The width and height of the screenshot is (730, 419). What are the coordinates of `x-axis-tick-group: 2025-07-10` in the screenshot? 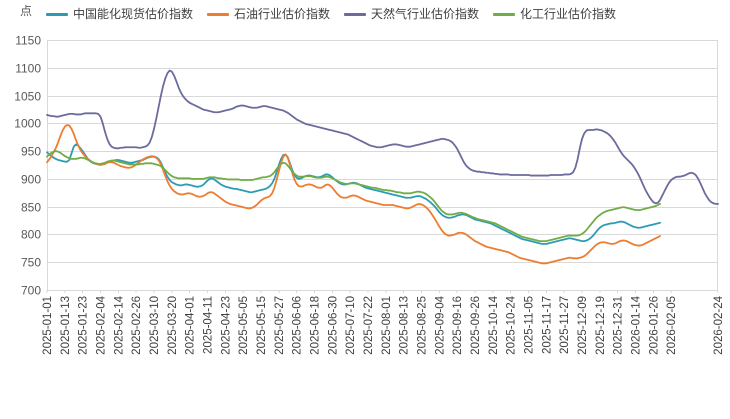 It's located at (351, 325).